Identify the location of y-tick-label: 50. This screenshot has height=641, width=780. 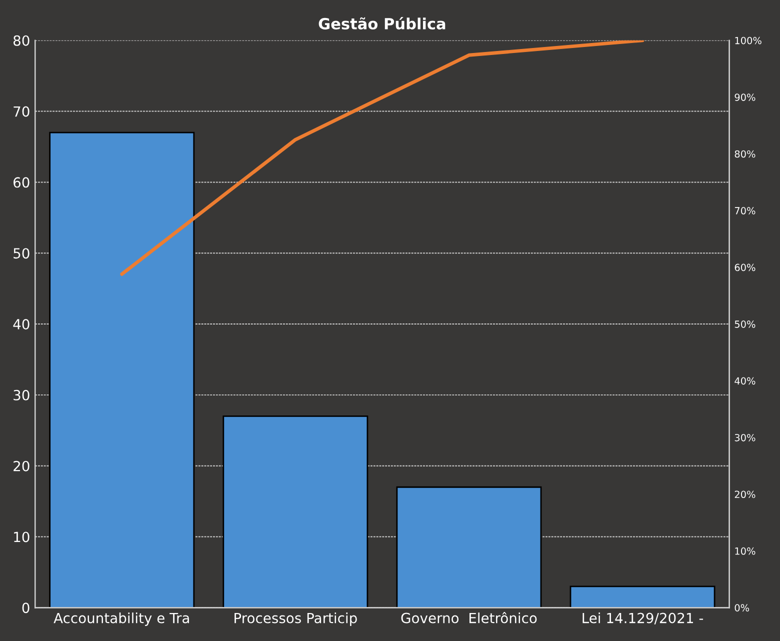
(22, 253).